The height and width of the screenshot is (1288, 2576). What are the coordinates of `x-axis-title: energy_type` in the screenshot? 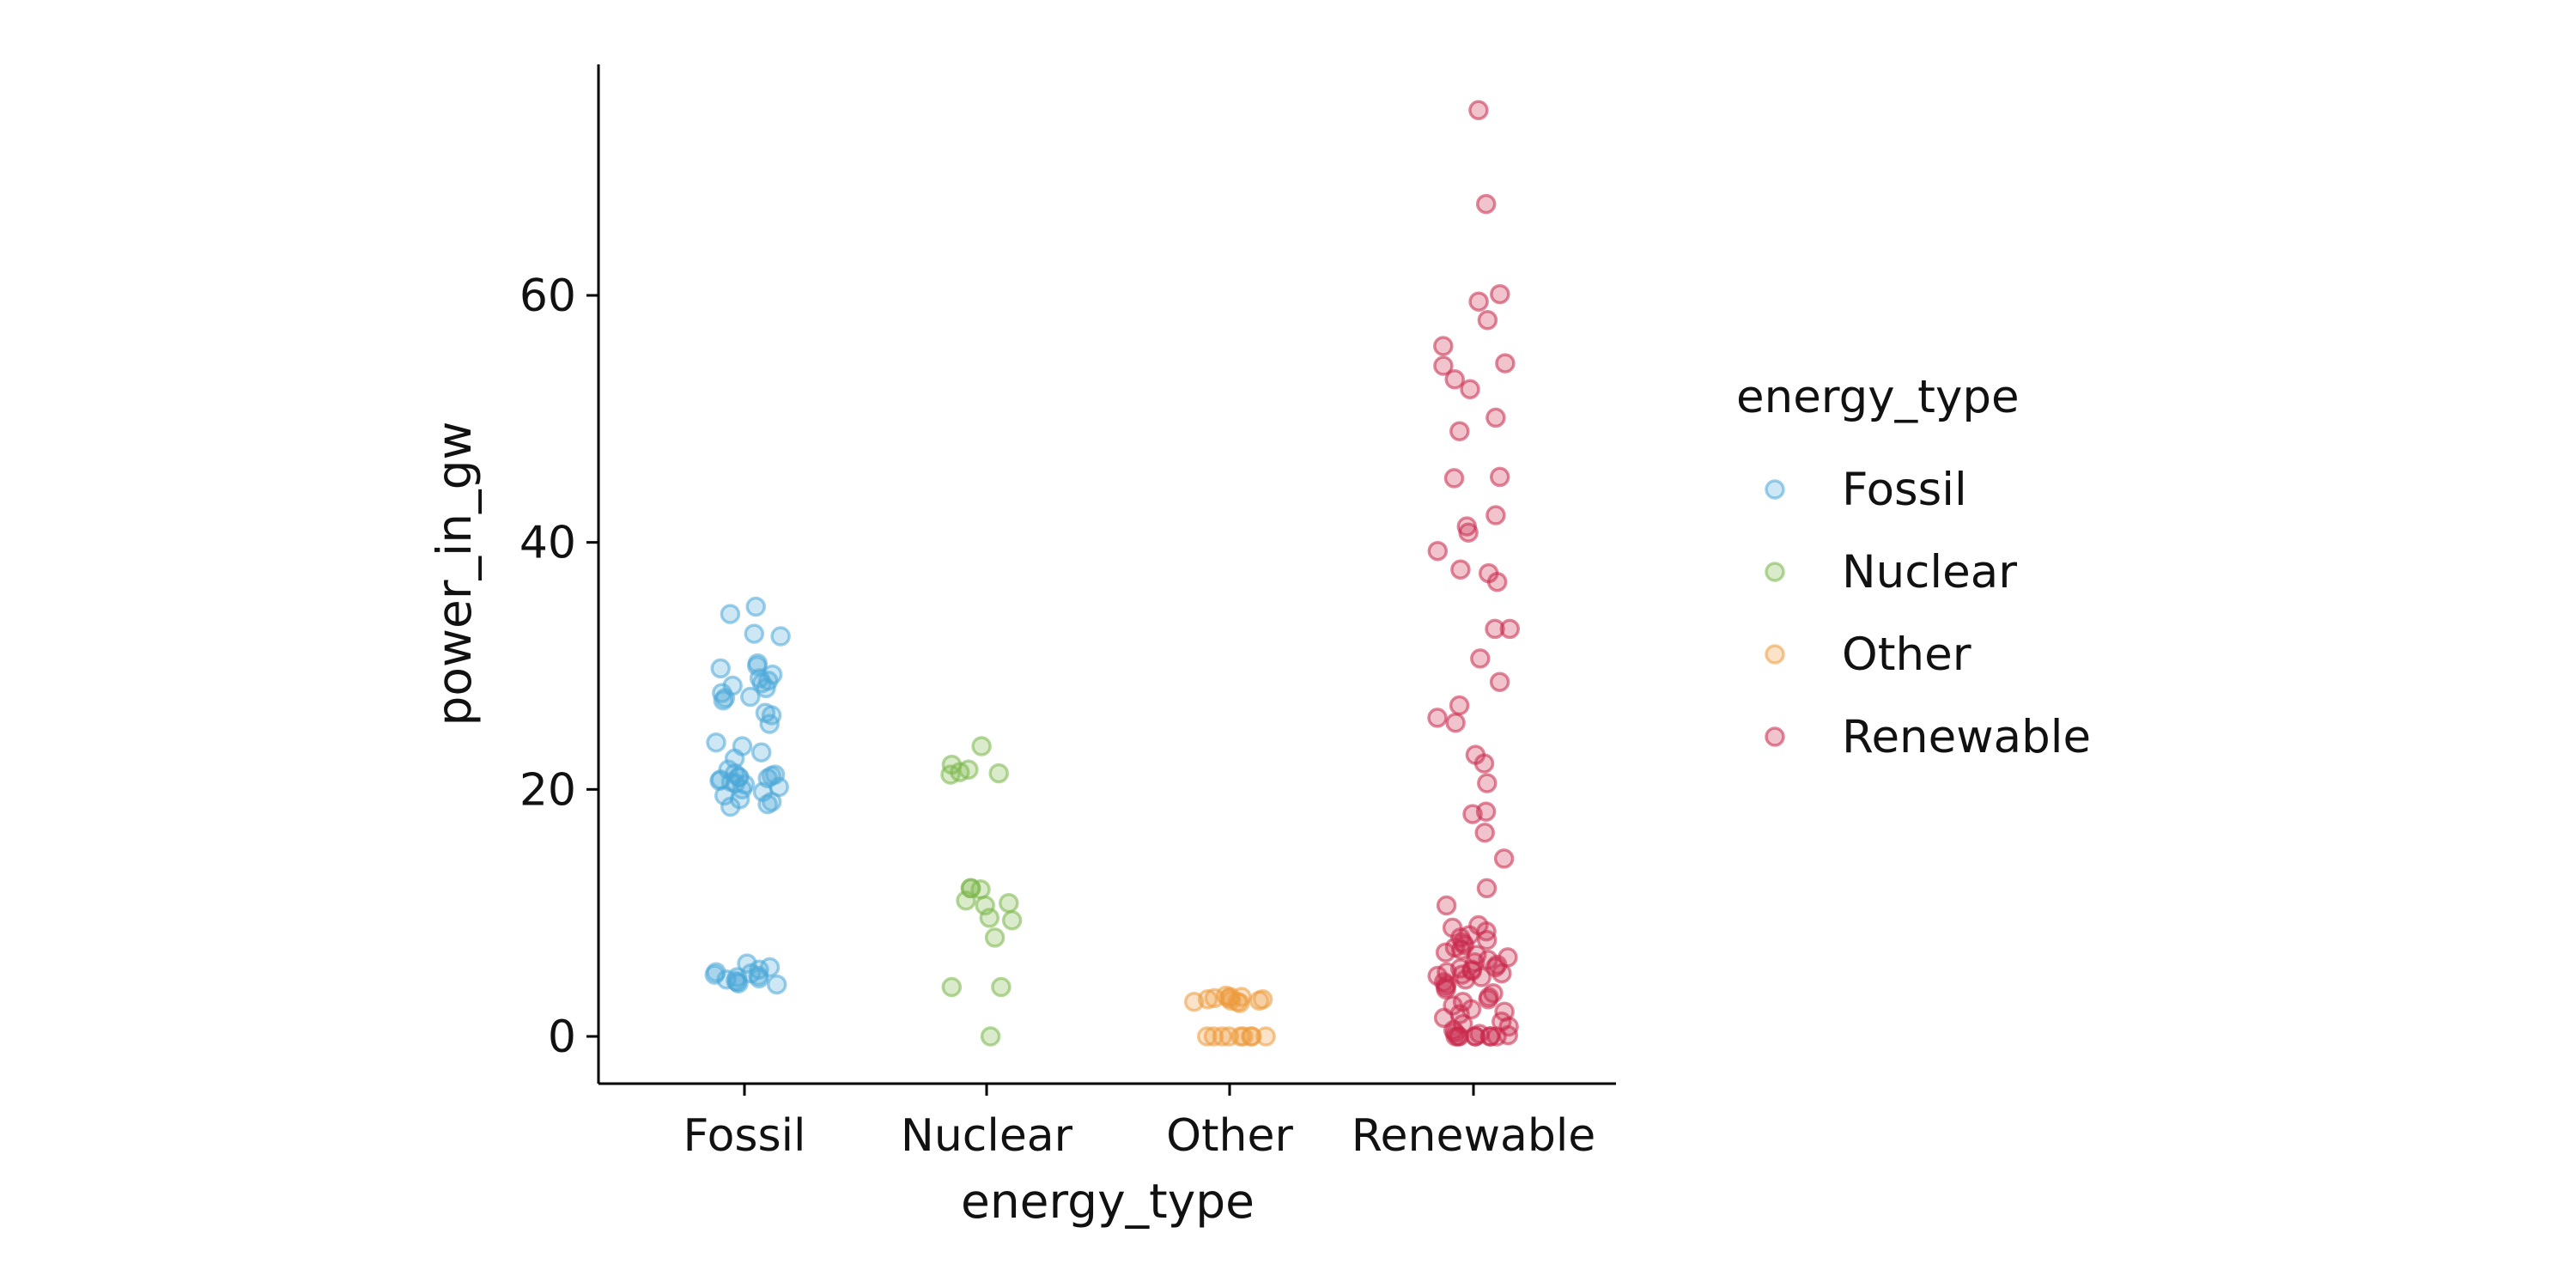 It's located at (1108, 1202).